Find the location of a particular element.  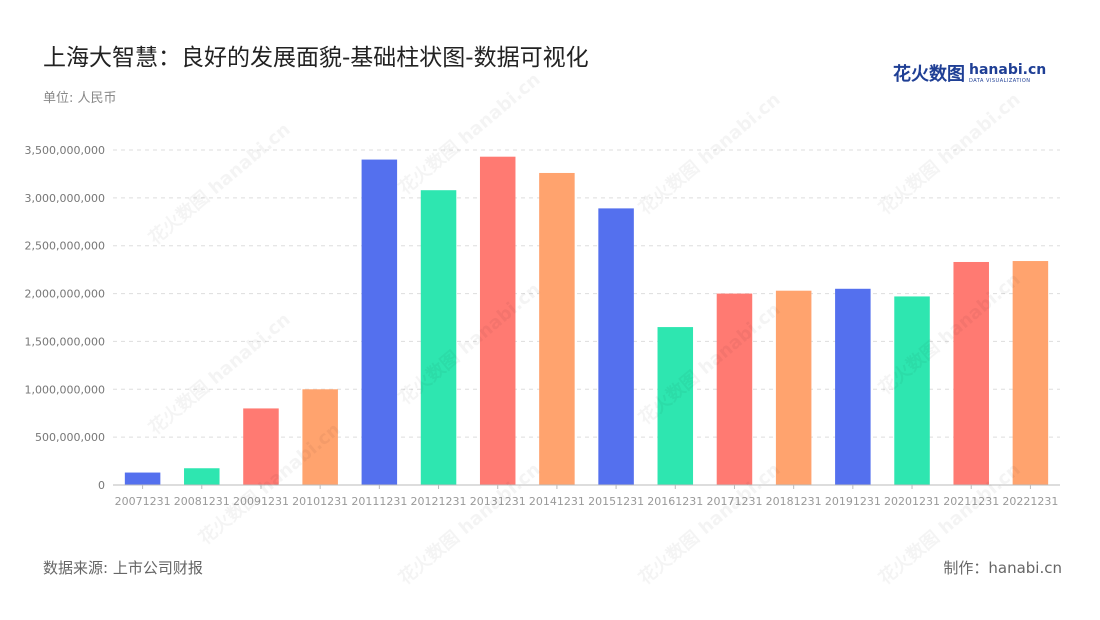

logo-cn-text: 花火数图 is located at coordinates (929, 74).